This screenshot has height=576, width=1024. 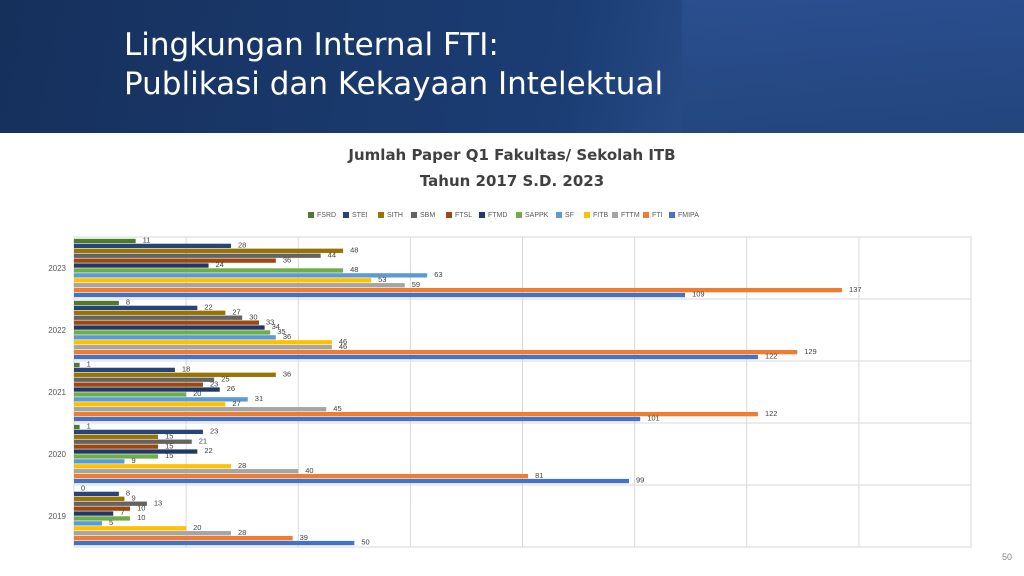 What do you see at coordinates (354, 249) in the screenshot?
I see `data-label: 48` at bounding box center [354, 249].